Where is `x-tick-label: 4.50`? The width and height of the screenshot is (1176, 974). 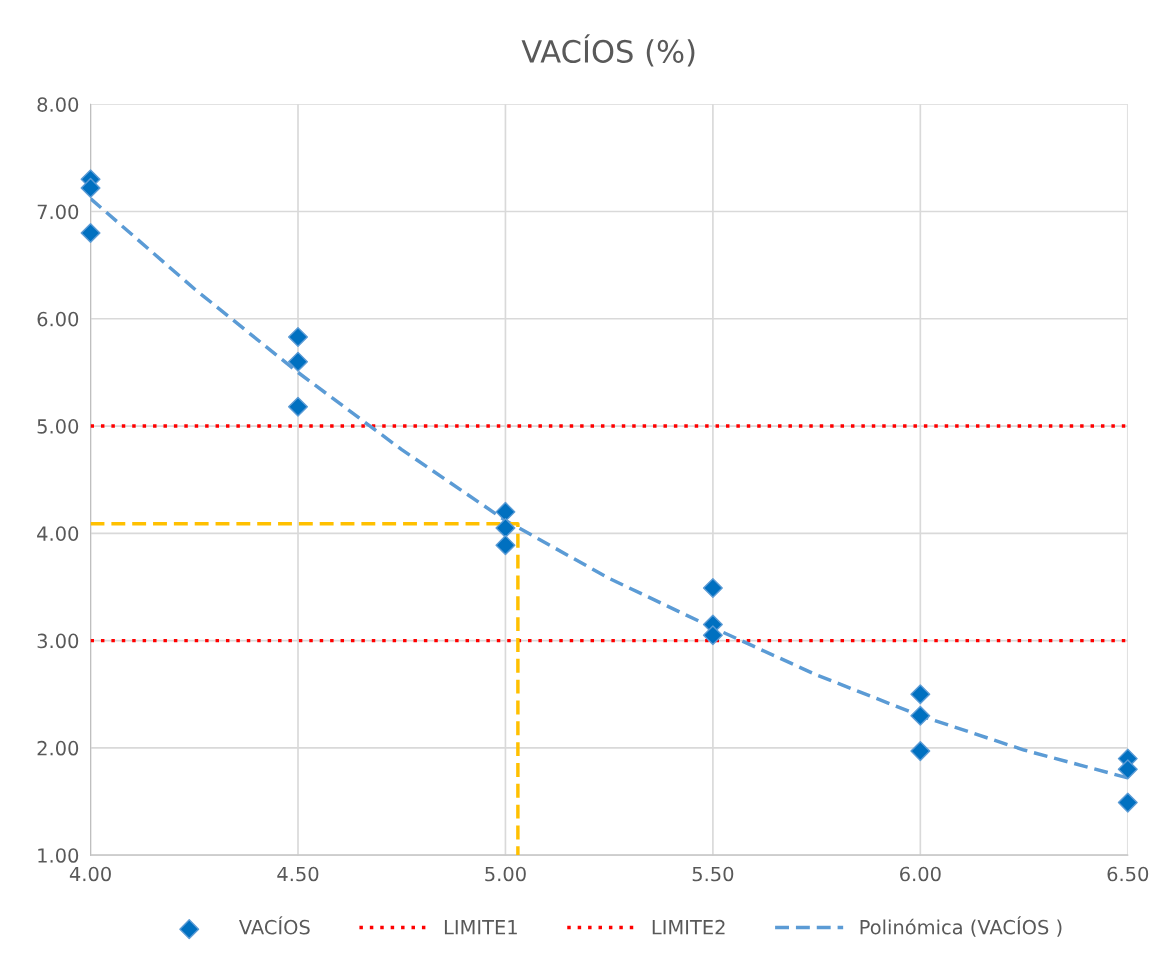 x-tick-label: 4.50 is located at coordinates (298, 874).